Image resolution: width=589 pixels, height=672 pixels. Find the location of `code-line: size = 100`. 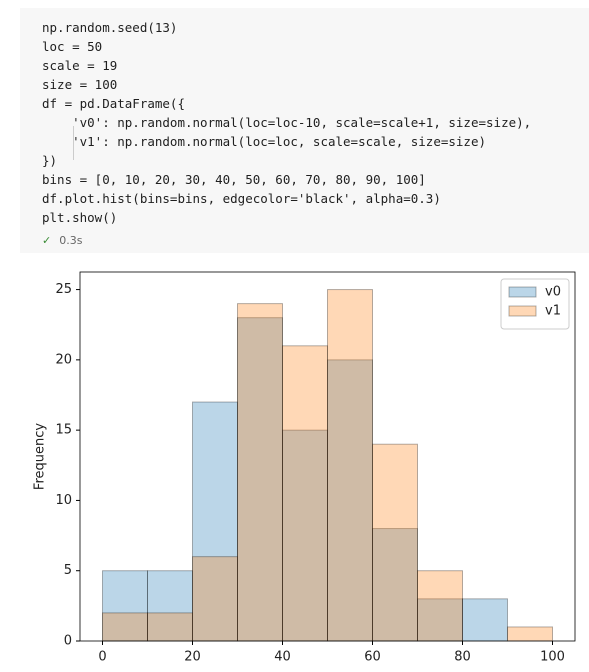

code-line: size = 100 is located at coordinates (80, 84).